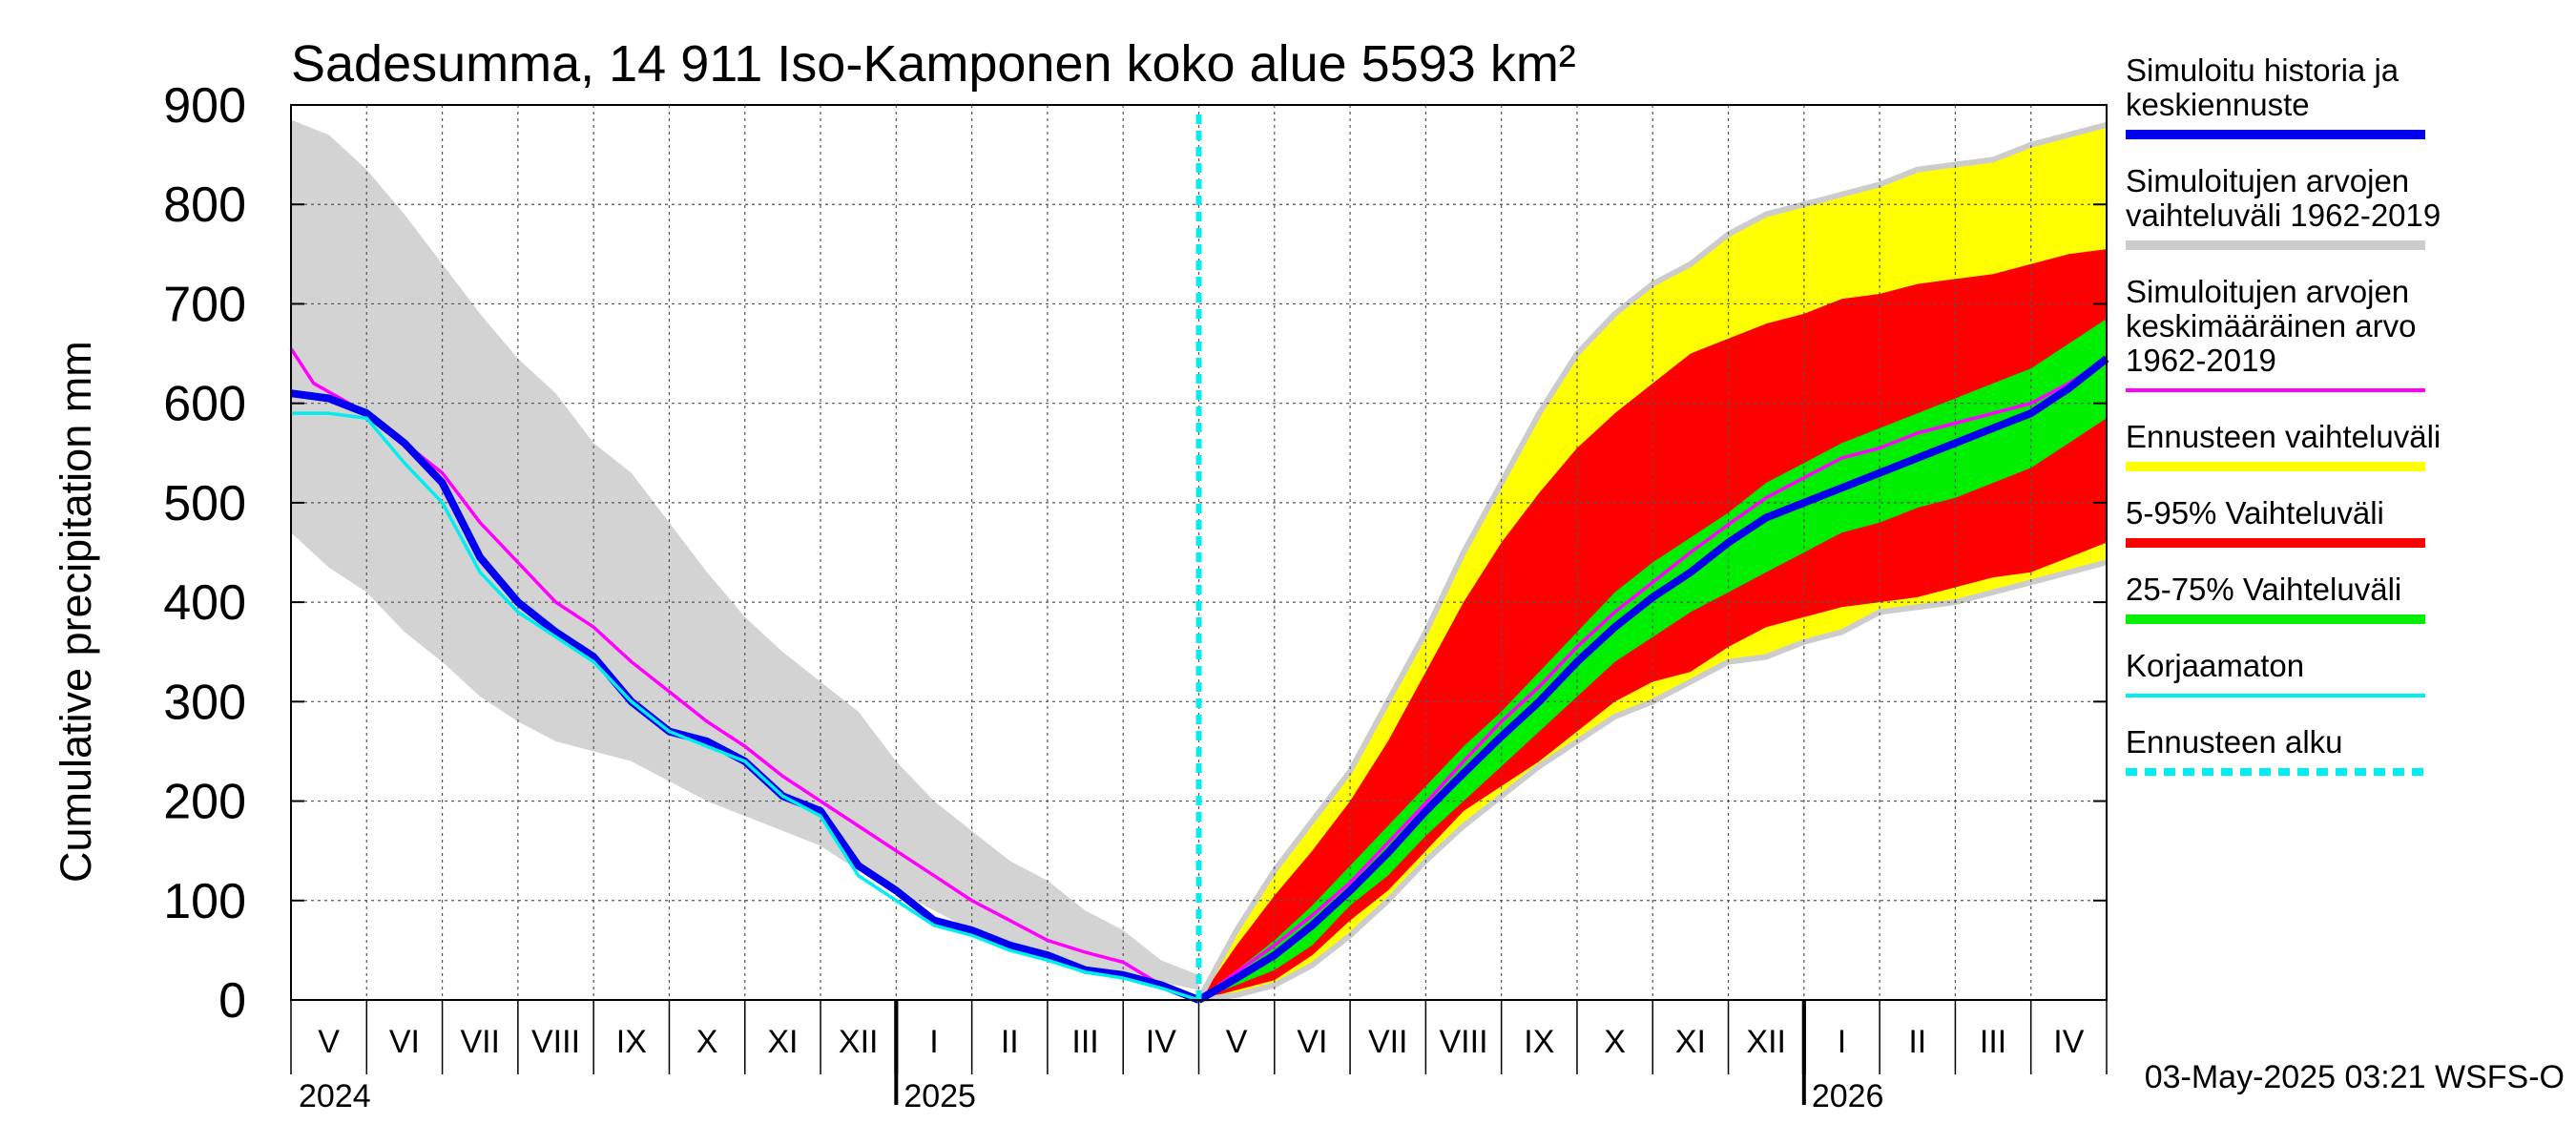 The image size is (2576, 1145). Describe the element at coordinates (2255, 513) in the screenshot. I see `legend-label: 5-95% Vaihteluväli` at that location.